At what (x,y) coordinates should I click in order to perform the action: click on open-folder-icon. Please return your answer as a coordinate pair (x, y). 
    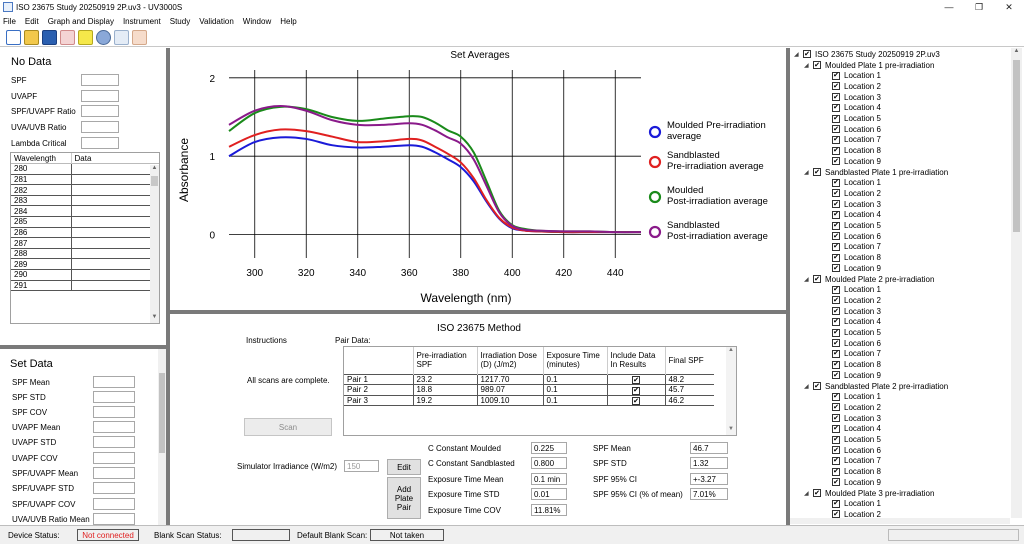
    Looking at the image, I should click on (31, 37).